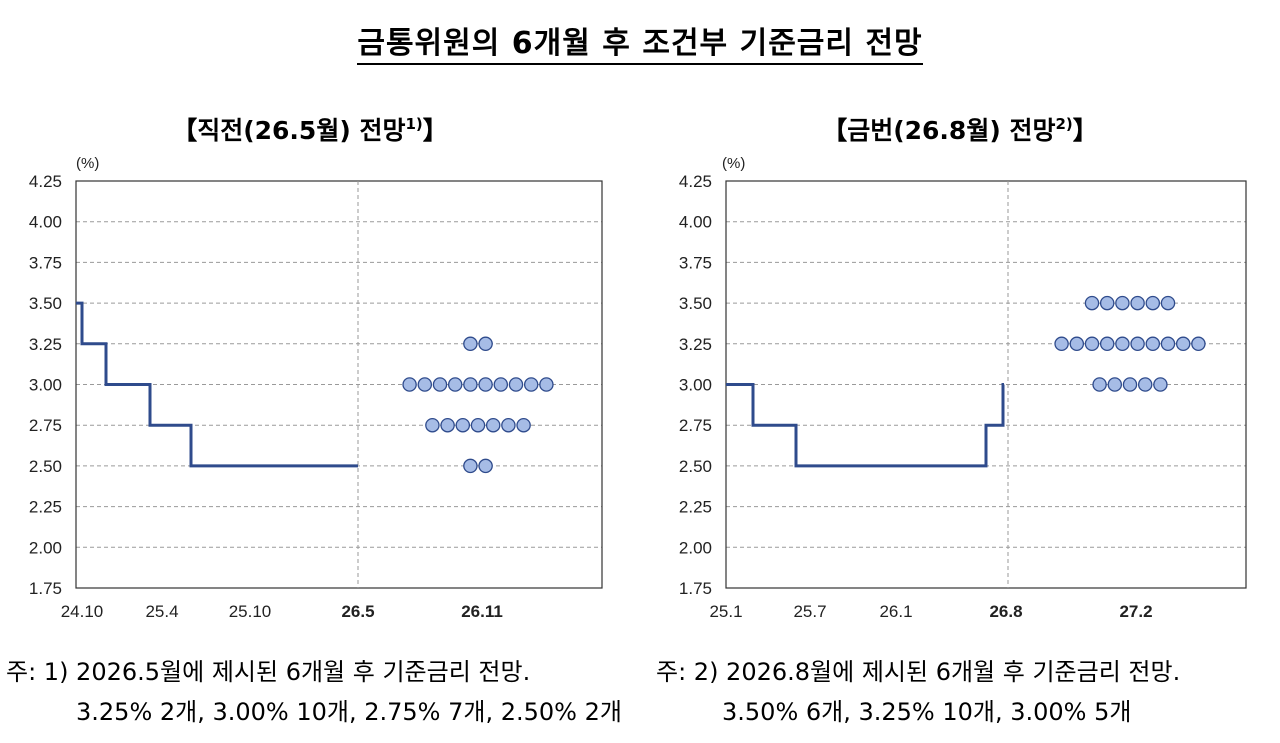 The height and width of the screenshot is (743, 1280). What do you see at coordinates (413, 124) in the screenshot?
I see `panel-title-footnote-mark: 1)` at bounding box center [413, 124].